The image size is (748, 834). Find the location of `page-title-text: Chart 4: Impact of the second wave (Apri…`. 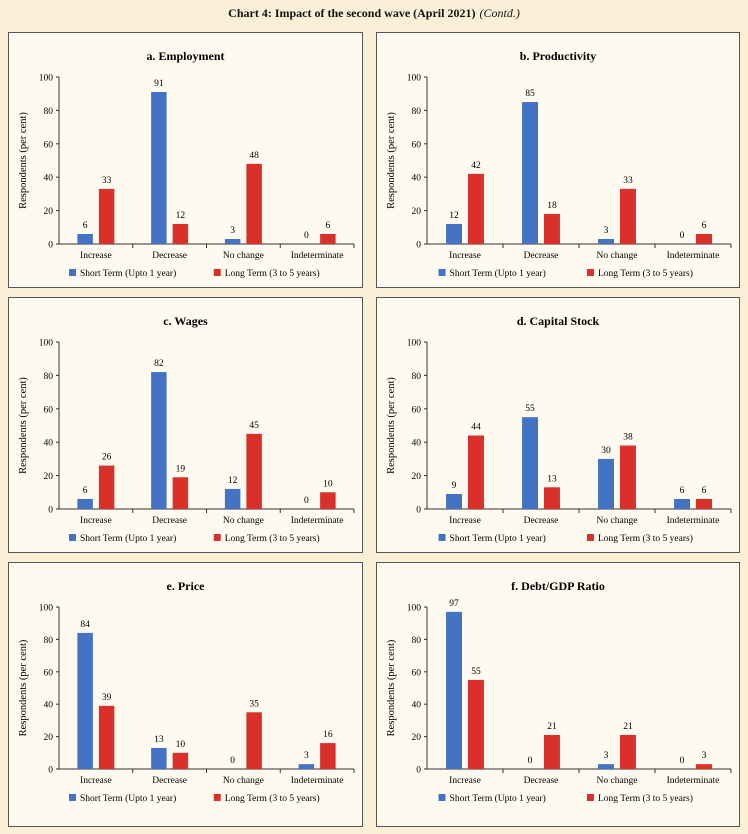

page-title-text: Chart 4: Impact of the second wave (Apri… is located at coordinates (352, 13).